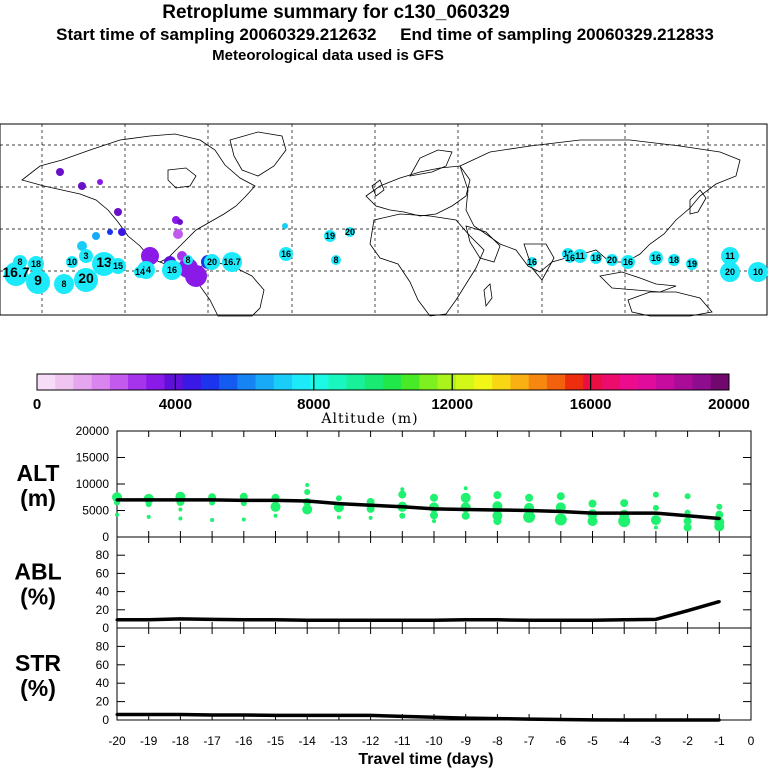 The height and width of the screenshot is (768, 768). I want to click on x-tick-label: -7, so click(529, 741).